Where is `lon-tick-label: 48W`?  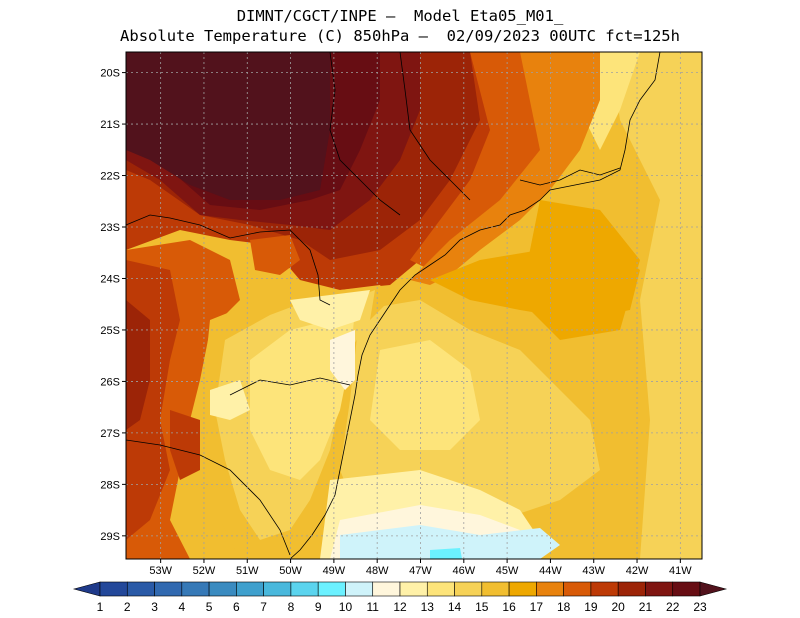
lon-tick-label: 48W is located at coordinates (377, 571).